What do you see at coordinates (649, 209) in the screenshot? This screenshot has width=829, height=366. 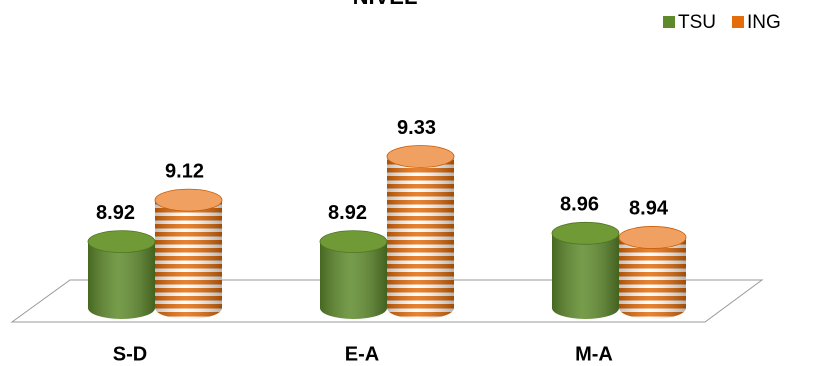 I see `value-label: 8.94` at bounding box center [649, 209].